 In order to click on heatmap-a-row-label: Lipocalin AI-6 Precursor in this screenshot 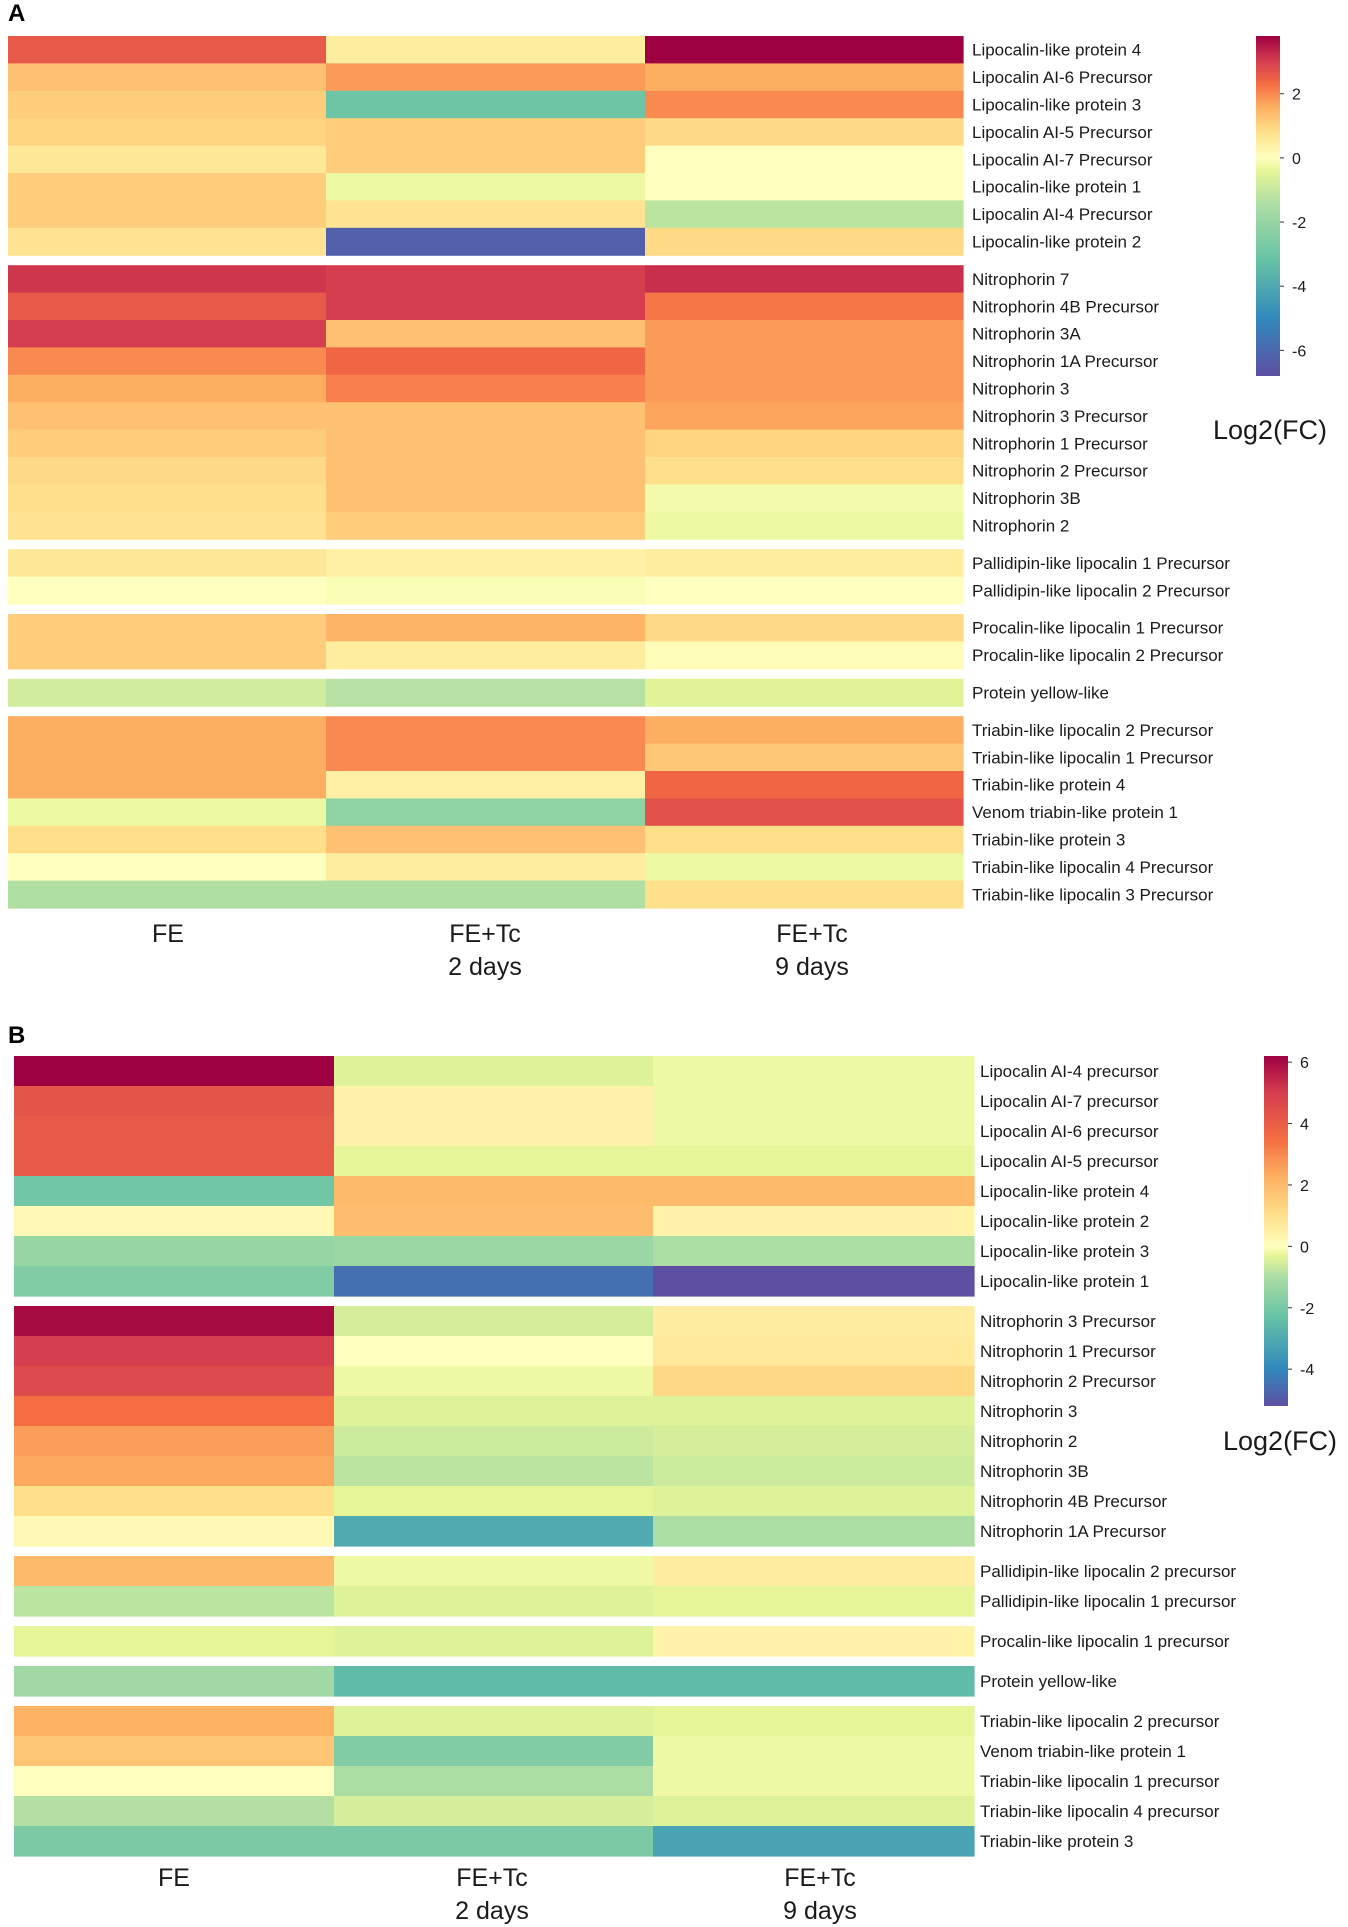, I will do `click(1062, 77)`.